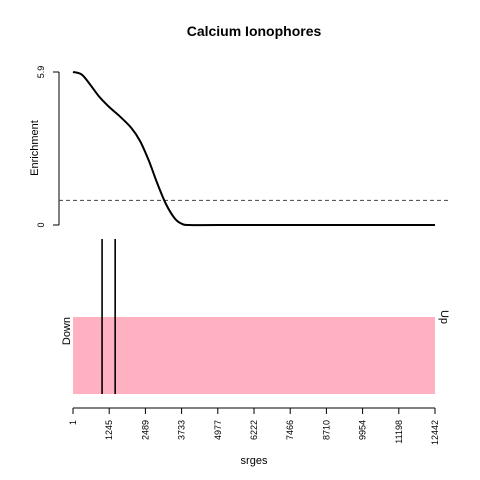 The width and height of the screenshot is (480, 480). Describe the element at coordinates (399, 432) in the screenshot. I see `x-tick-label: 11198` at that location.